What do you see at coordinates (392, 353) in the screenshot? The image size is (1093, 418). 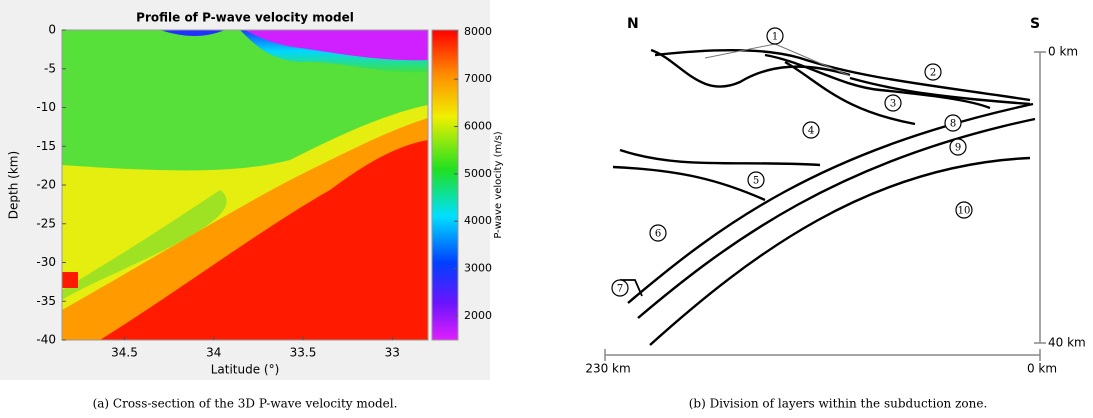 I see `x-tick-label: 33` at bounding box center [392, 353].